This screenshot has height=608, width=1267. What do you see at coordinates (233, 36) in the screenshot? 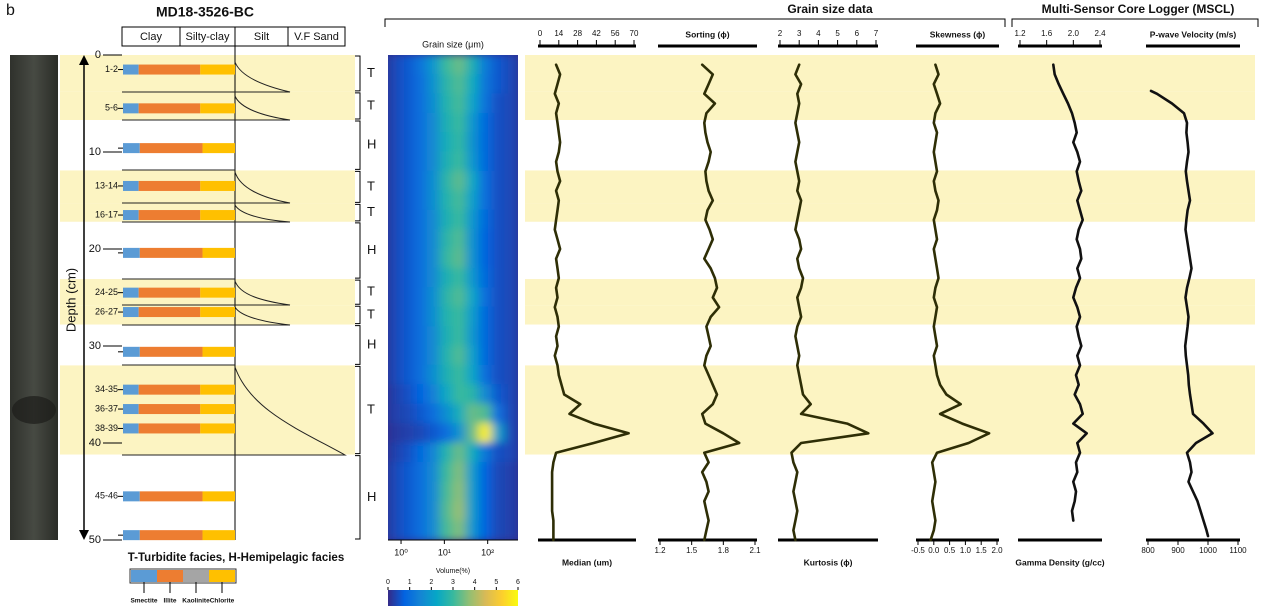
I see `column-header` at bounding box center [233, 36].